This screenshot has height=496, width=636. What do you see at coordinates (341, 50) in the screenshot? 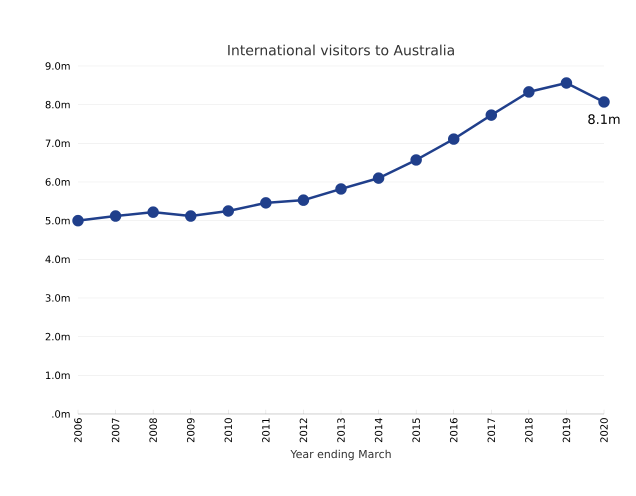
I see `chart-title: International visitors to Australia` at bounding box center [341, 50].